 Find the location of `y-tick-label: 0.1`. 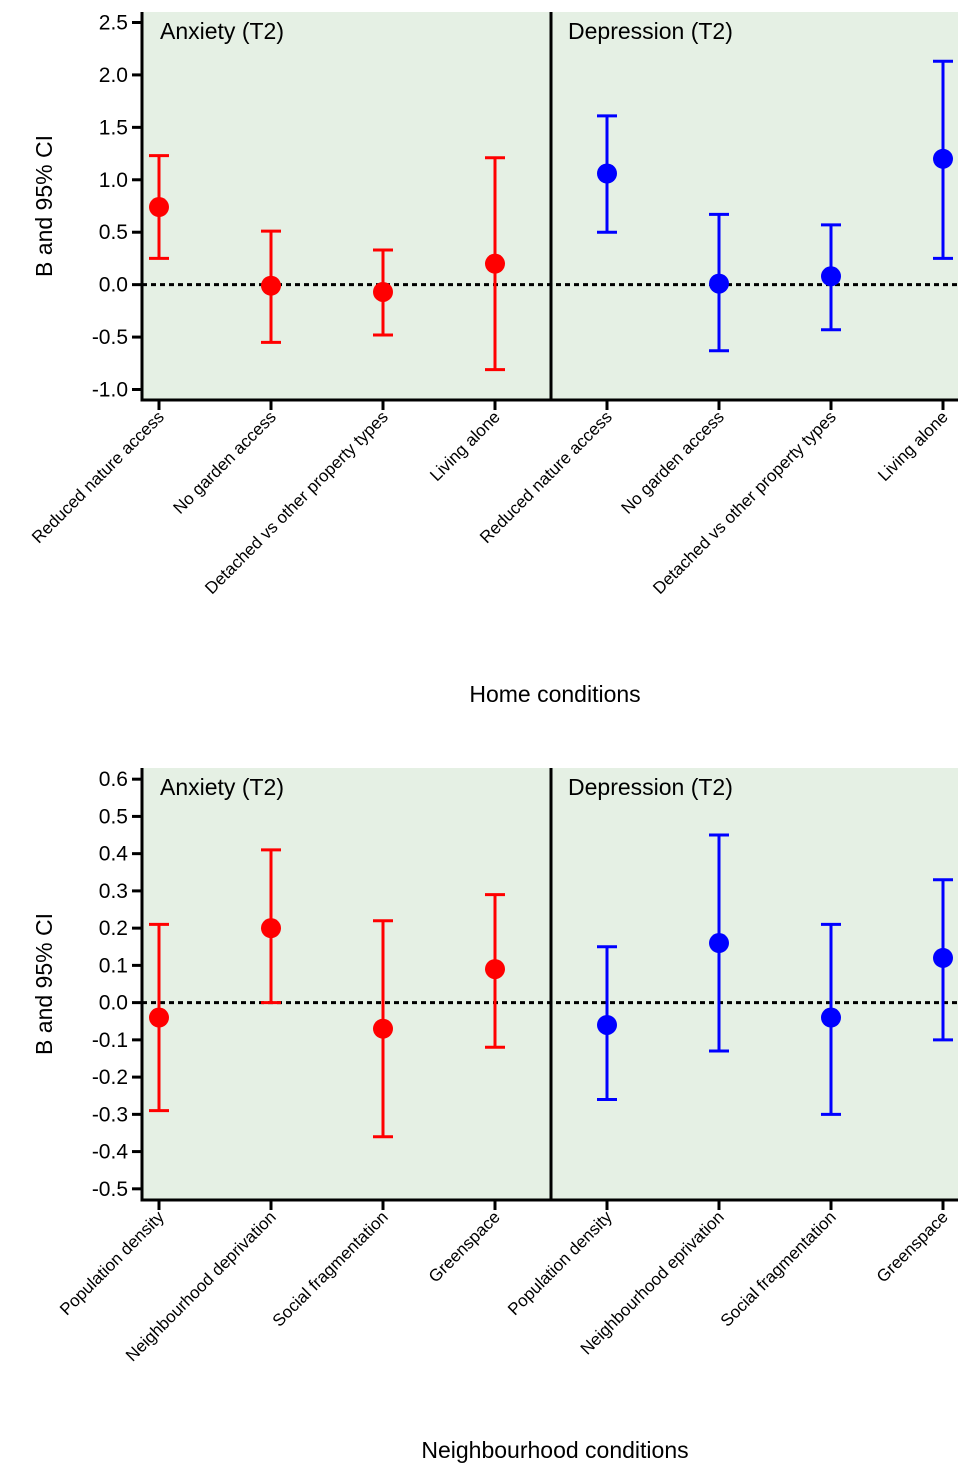

y-tick-label: 0.1 is located at coordinates (113, 965).